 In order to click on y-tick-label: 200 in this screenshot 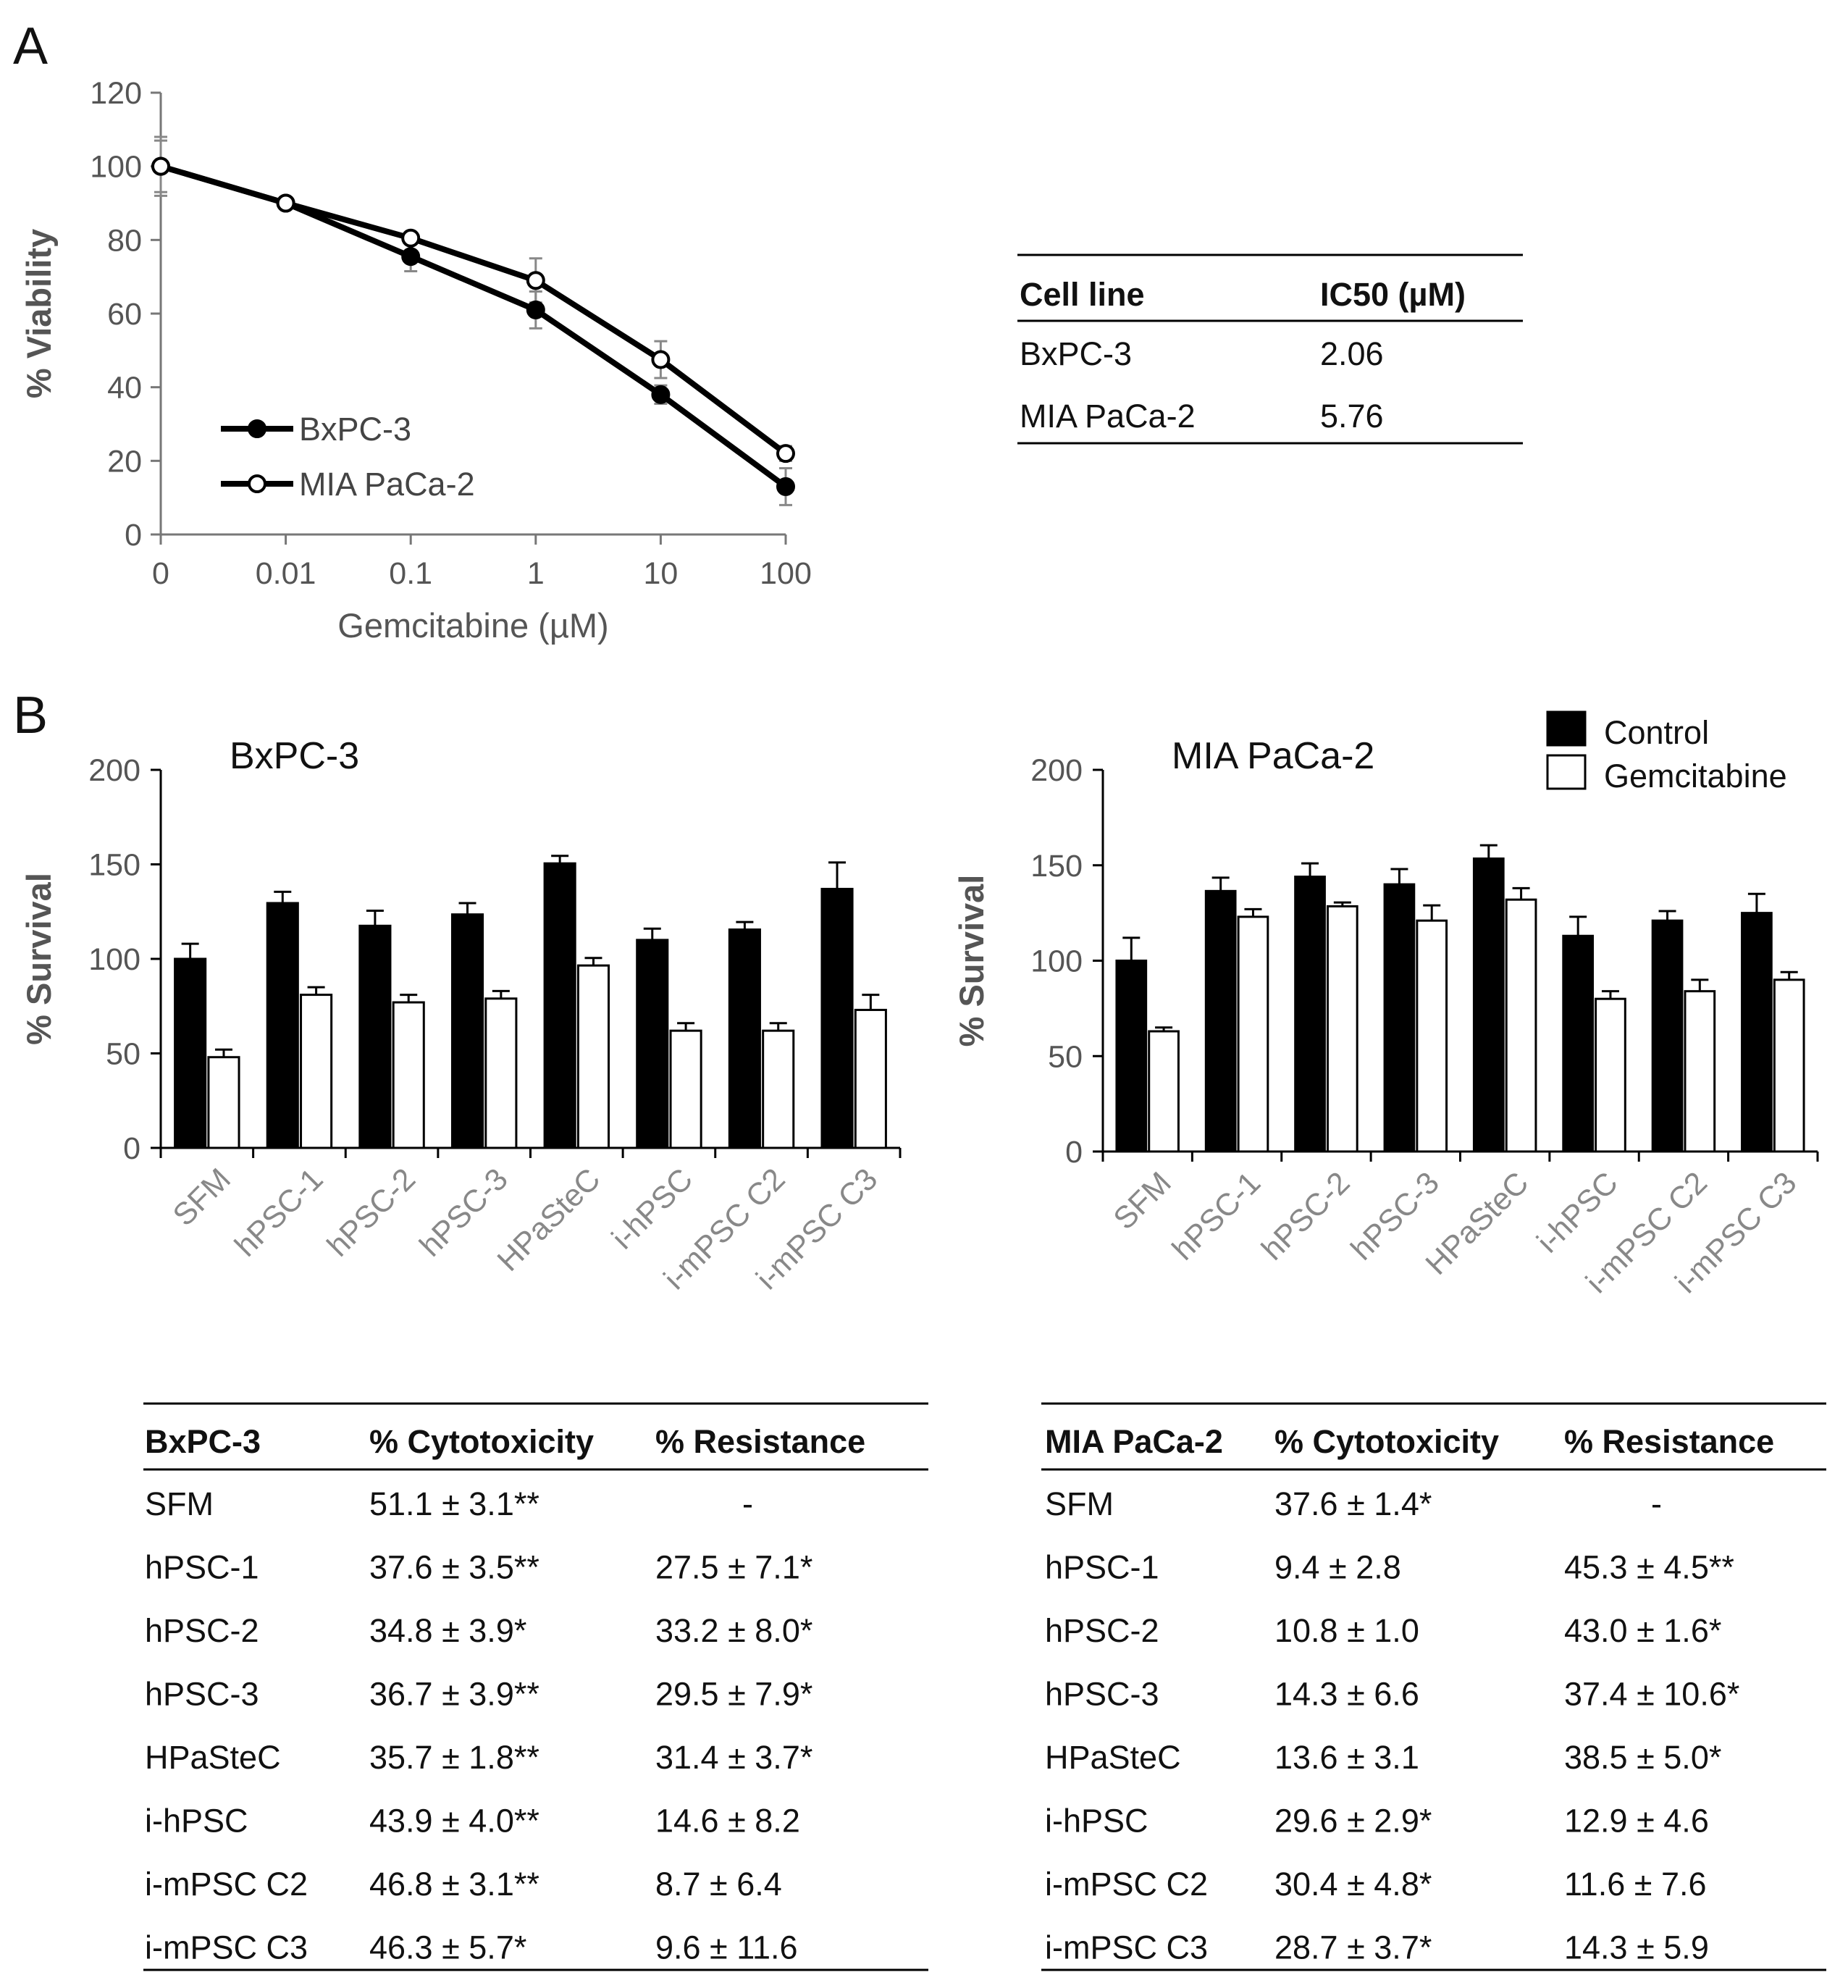, I will do `click(1056, 771)`.